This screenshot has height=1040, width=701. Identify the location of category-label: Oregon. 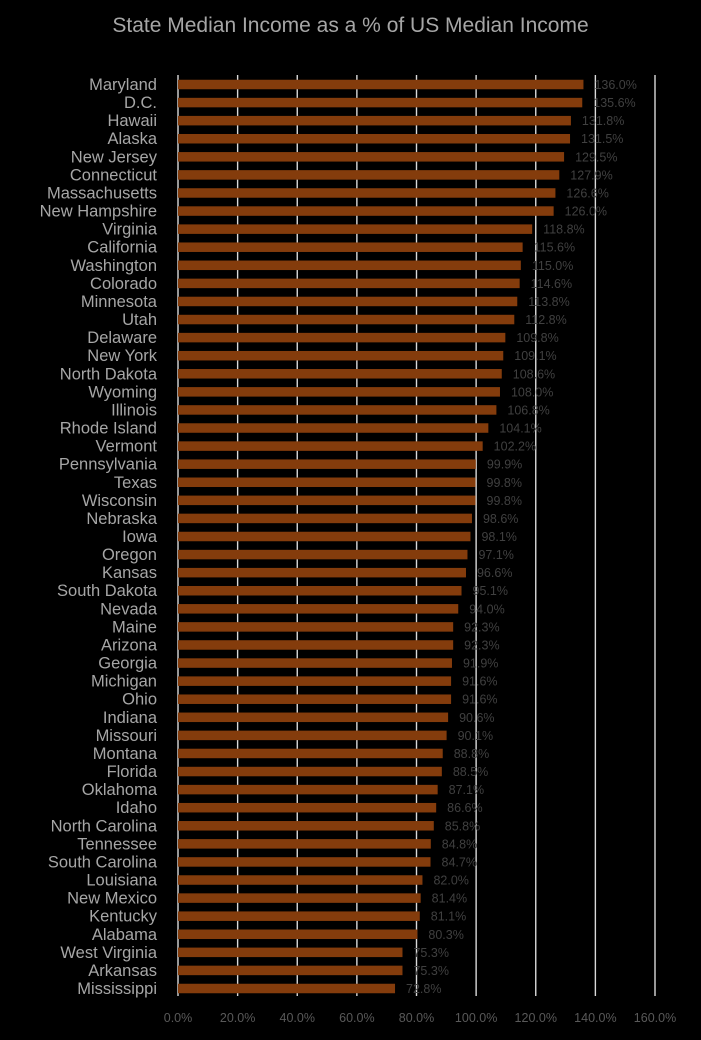
(129, 555).